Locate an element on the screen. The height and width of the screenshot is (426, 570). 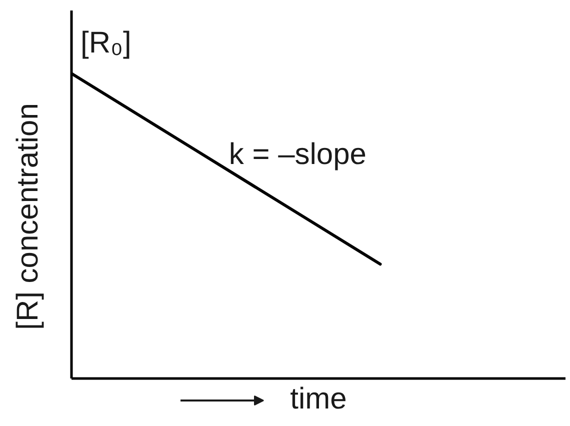
text: [R₀] is located at coordinates (106, 43).